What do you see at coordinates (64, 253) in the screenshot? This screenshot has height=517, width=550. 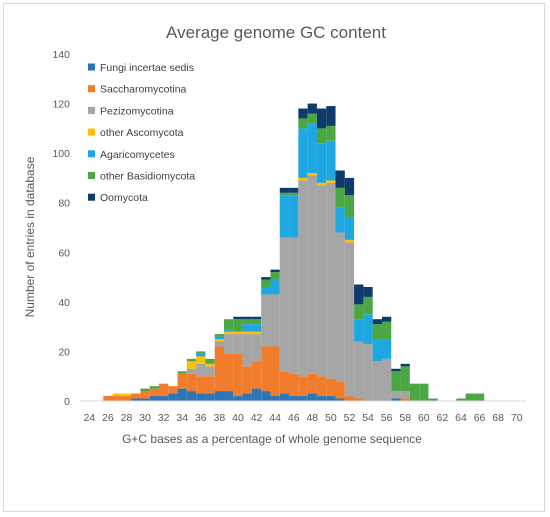 I see `y-tick-label: 60` at bounding box center [64, 253].